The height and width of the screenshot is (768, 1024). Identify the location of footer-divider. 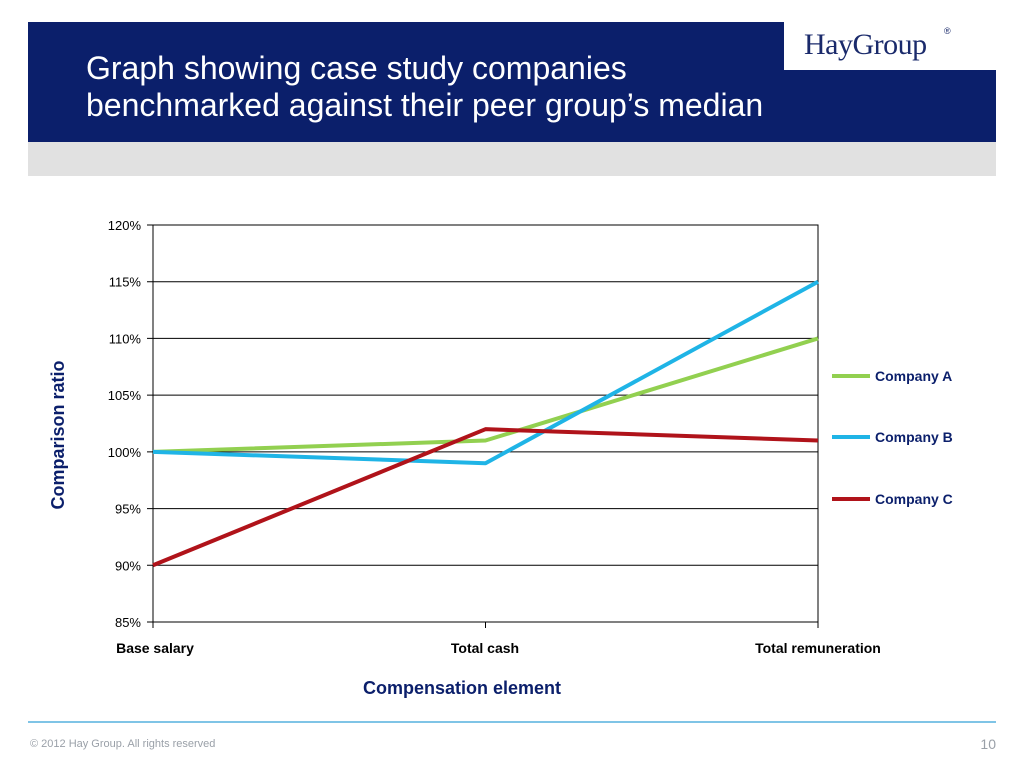
(512, 722).